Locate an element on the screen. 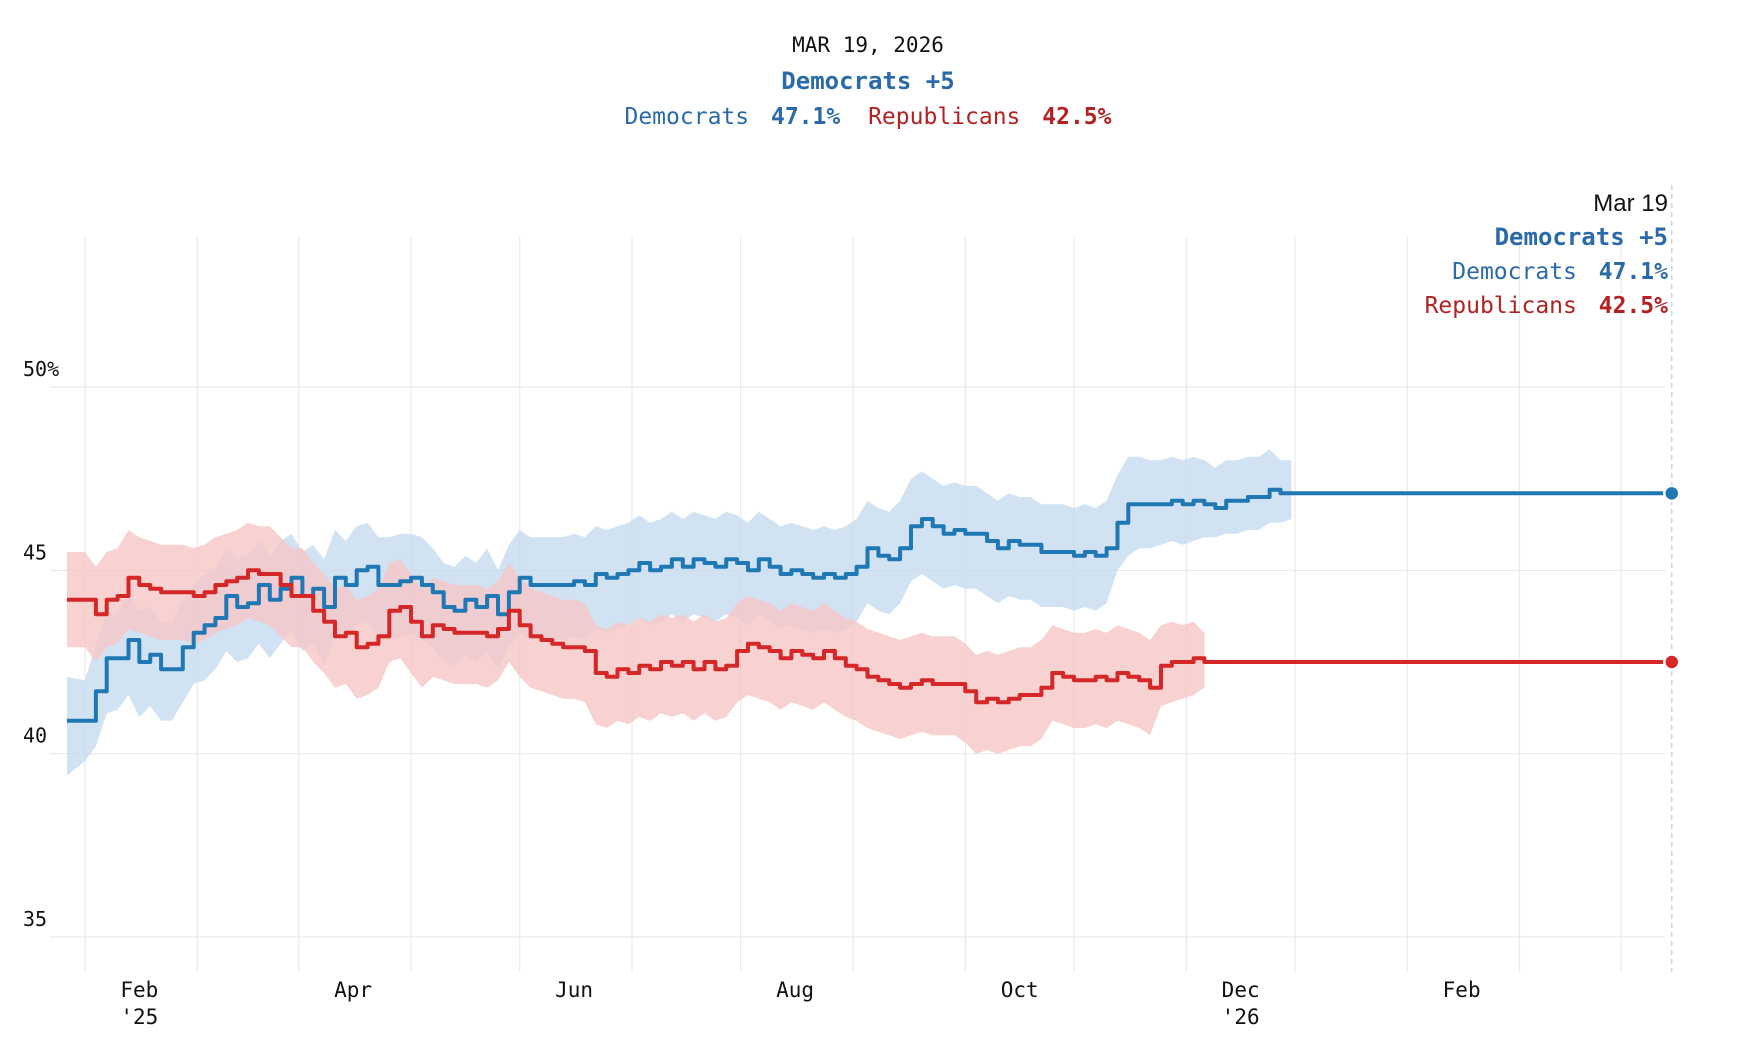 The width and height of the screenshot is (1762, 1044). x-tick-year: '26 is located at coordinates (1241, 1017).